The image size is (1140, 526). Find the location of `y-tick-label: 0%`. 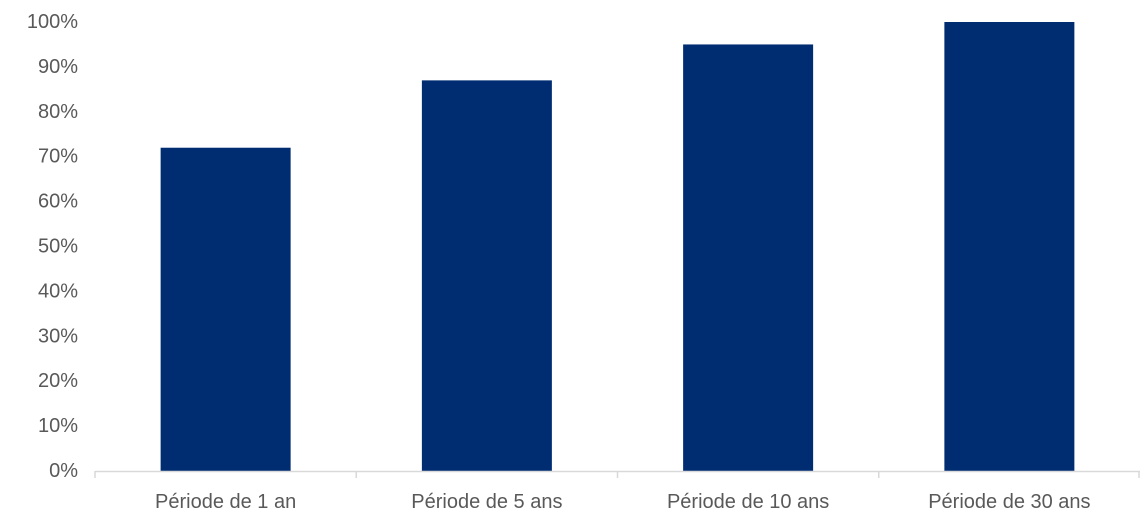

y-tick-label: 0% is located at coordinates (63, 471).